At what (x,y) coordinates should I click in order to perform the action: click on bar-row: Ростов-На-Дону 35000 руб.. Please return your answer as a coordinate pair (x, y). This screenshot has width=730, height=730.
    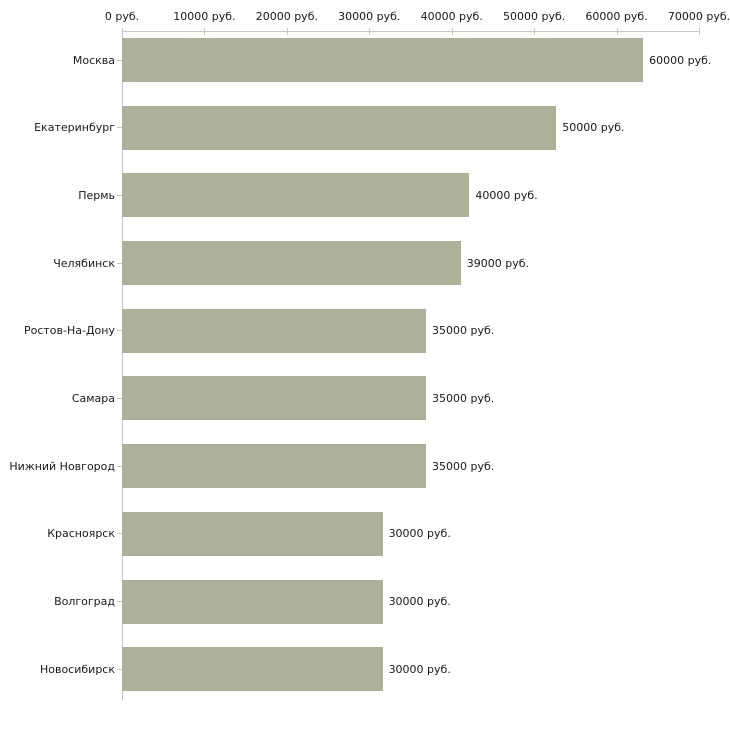
    Looking at the image, I should click on (365, 330).